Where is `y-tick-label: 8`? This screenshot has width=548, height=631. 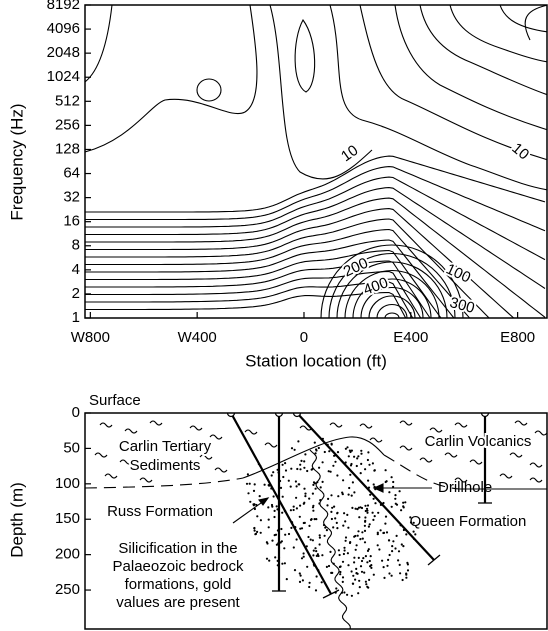
y-tick-label: 8 is located at coordinates (76, 245).